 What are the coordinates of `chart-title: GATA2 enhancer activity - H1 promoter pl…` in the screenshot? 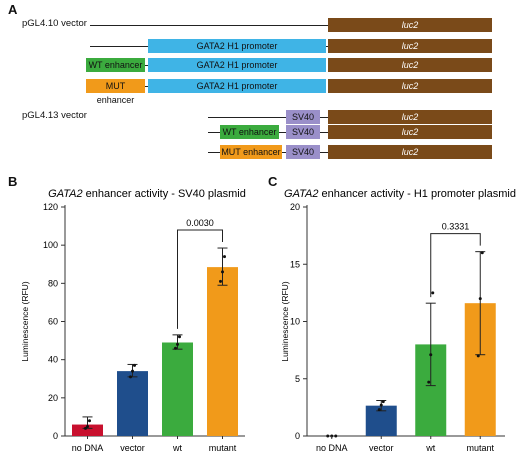 It's located at (400, 194).